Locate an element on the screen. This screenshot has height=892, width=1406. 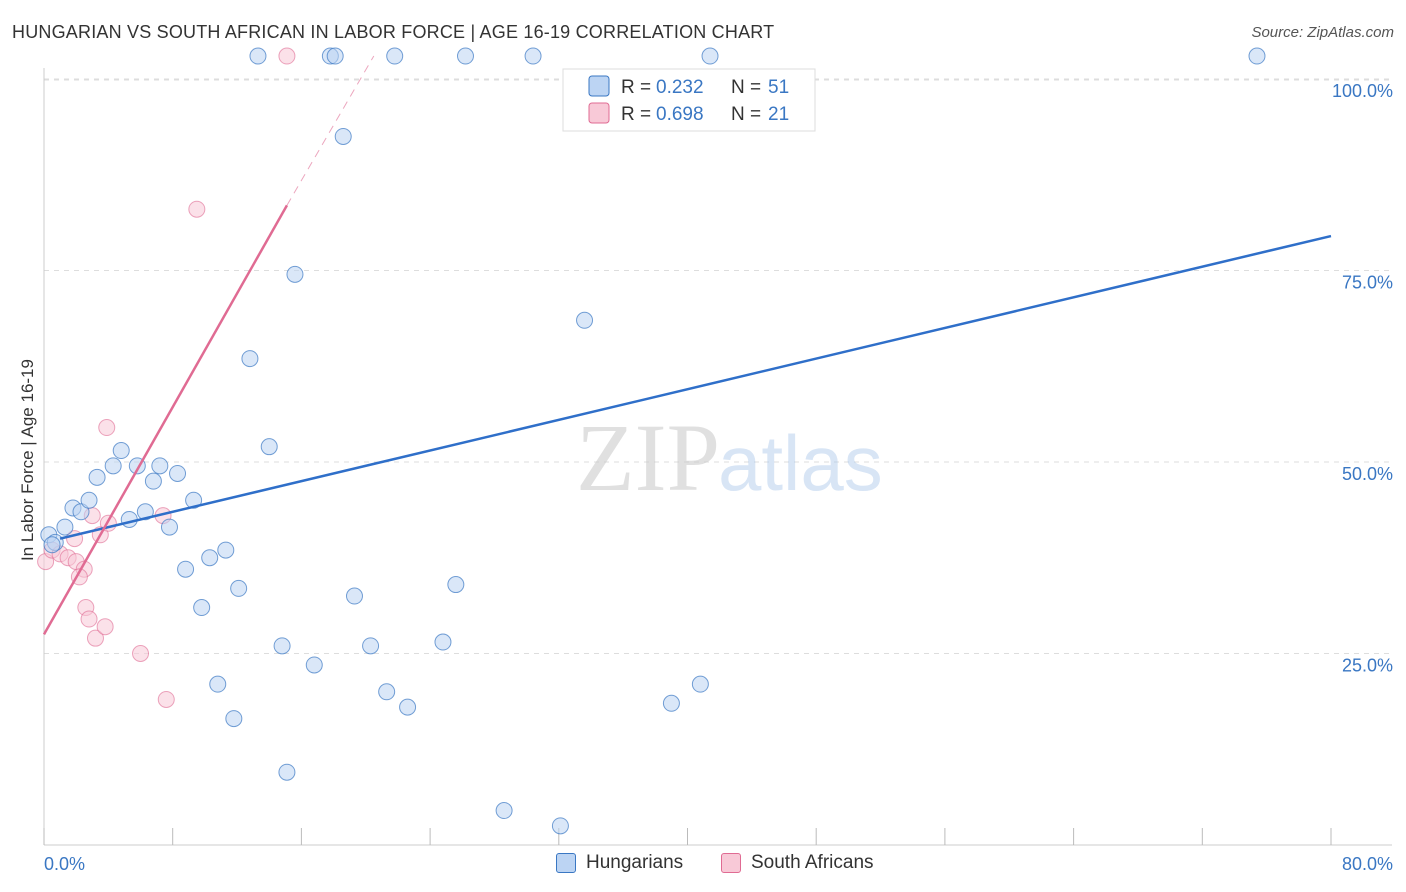
legend-r-value-1: 0.232 is located at coordinates (680, 87).